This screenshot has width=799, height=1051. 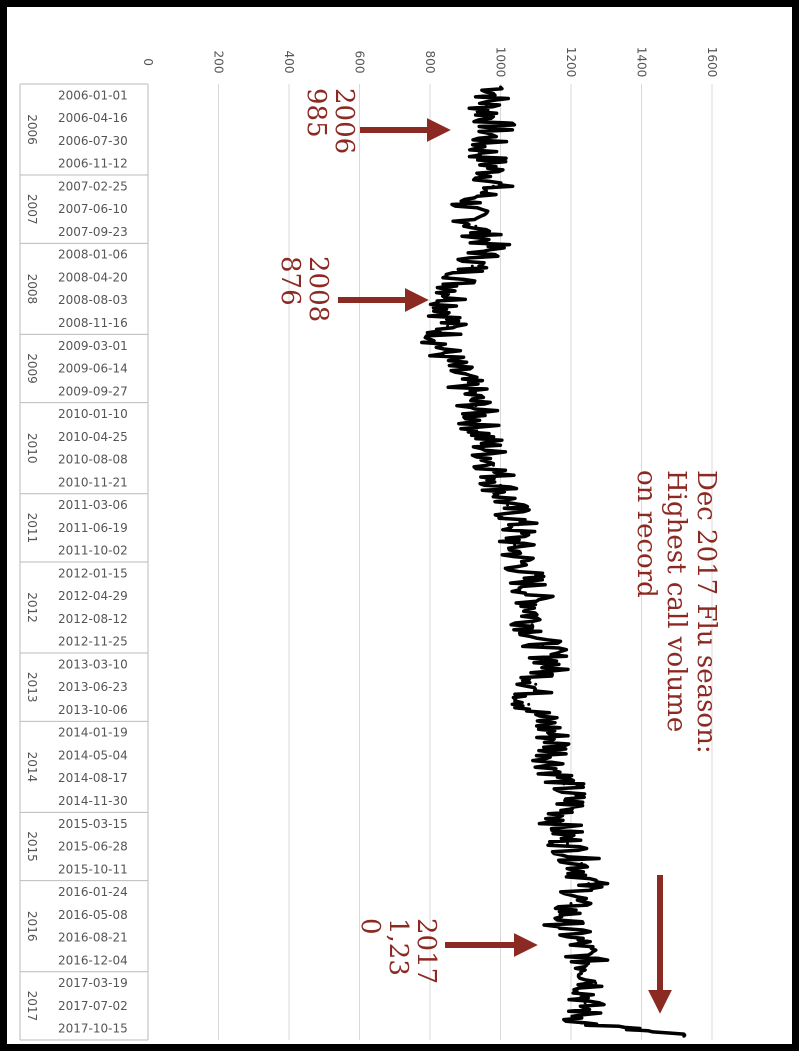 I want to click on date-tick-label: 2011-10-02, so click(x=93, y=551).